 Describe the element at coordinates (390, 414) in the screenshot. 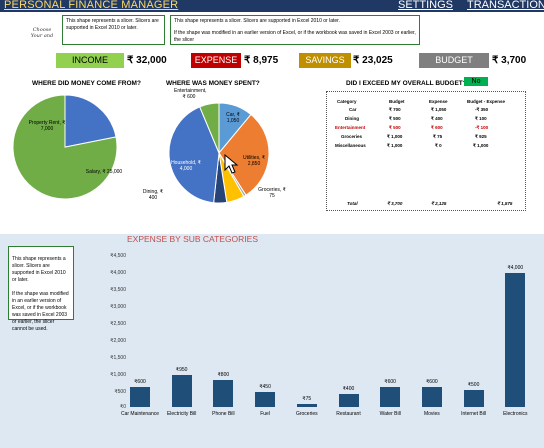

I see `x-category-label: Water Bill` at that location.